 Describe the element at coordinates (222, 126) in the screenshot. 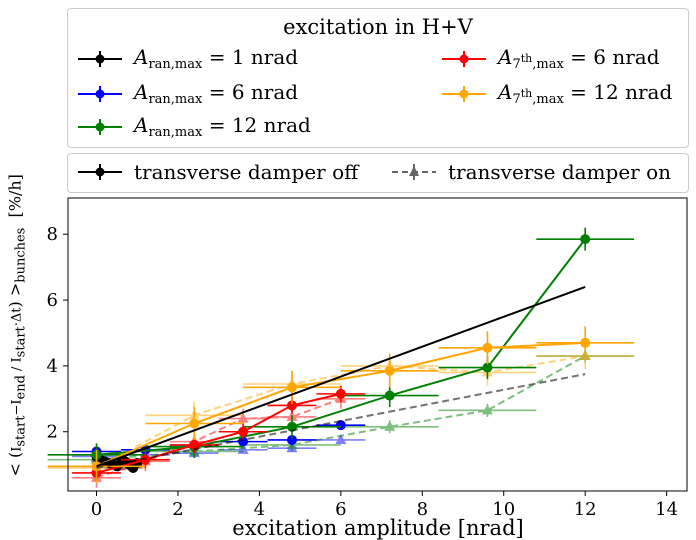

I see `legend-label-green: Aran,max = 12 nrad` at that location.